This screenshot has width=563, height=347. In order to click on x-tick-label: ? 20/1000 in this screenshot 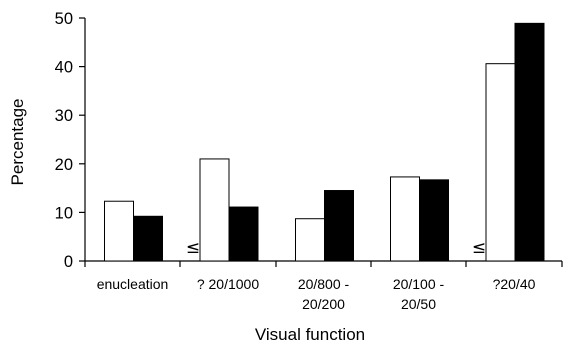, I will do `click(228, 284)`.